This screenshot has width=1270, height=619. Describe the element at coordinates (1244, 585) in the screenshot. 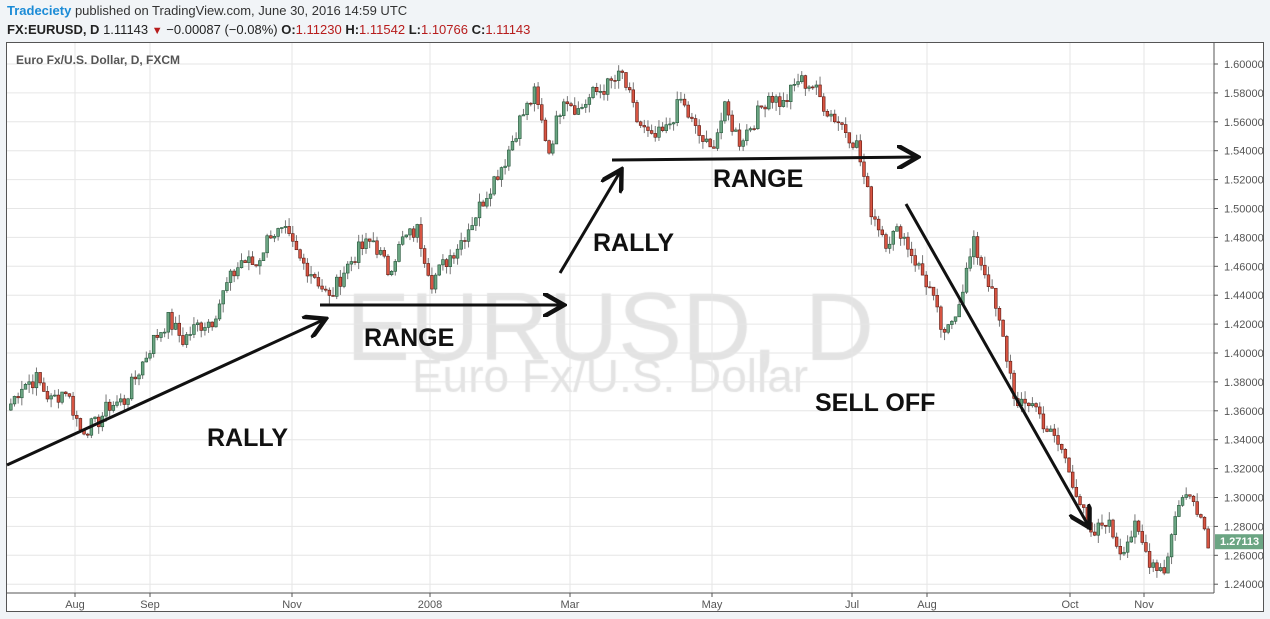

I see `y-tick-label: 1.24000` at that location.